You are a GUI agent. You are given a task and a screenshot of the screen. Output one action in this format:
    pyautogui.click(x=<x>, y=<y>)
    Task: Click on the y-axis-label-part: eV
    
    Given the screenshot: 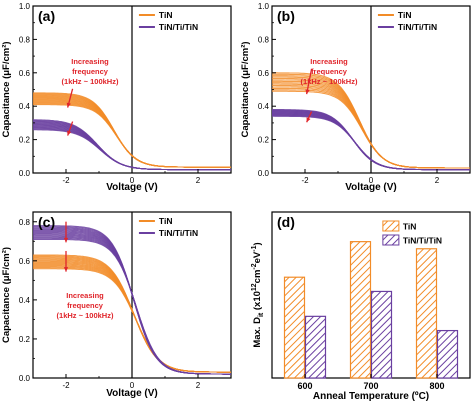 What is the action you would take?
    pyautogui.click(x=257, y=257)
    